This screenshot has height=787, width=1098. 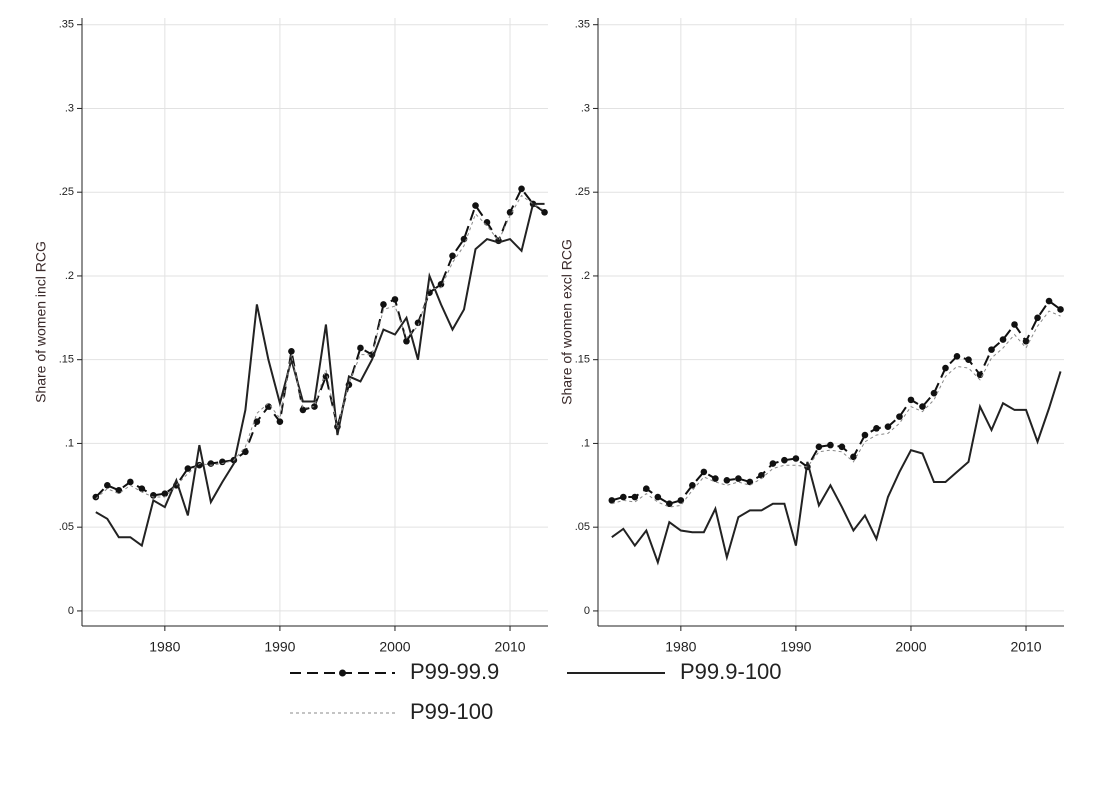 What do you see at coordinates (454, 671) in the screenshot?
I see `legend-label: P99-99.9` at bounding box center [454, 671].